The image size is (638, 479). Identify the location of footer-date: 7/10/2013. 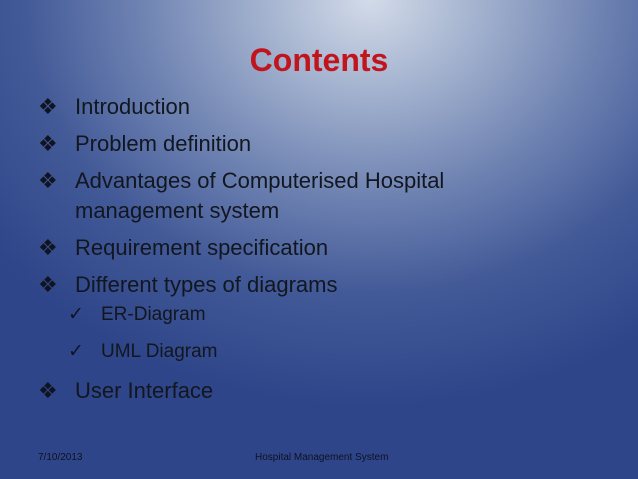
(60, 457).